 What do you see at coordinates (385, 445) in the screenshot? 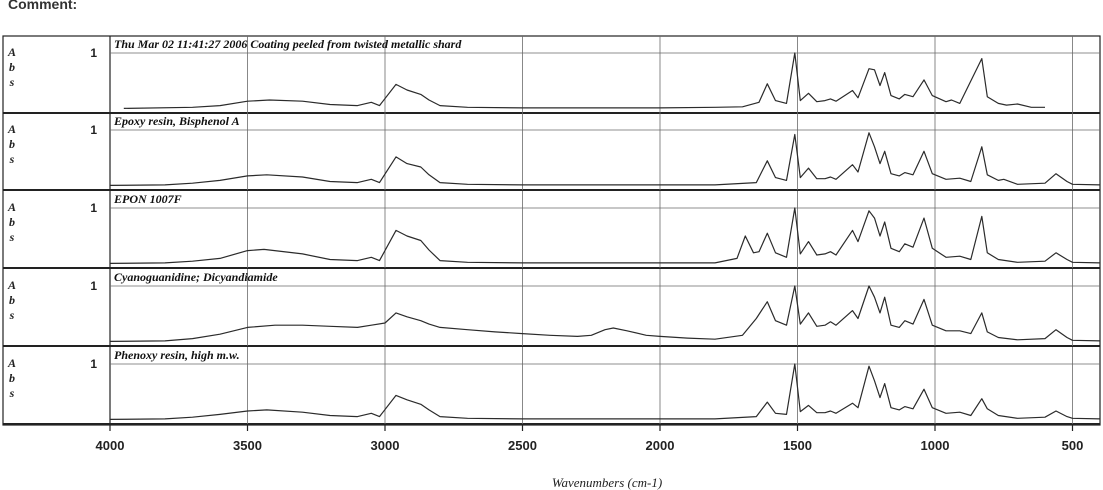
I see `x-tick-label: 3000` at bounding box center [385, 445].